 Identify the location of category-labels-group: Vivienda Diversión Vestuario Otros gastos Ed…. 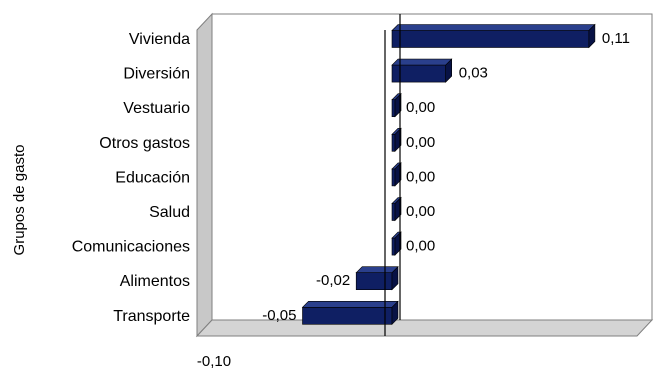
(131, 178).